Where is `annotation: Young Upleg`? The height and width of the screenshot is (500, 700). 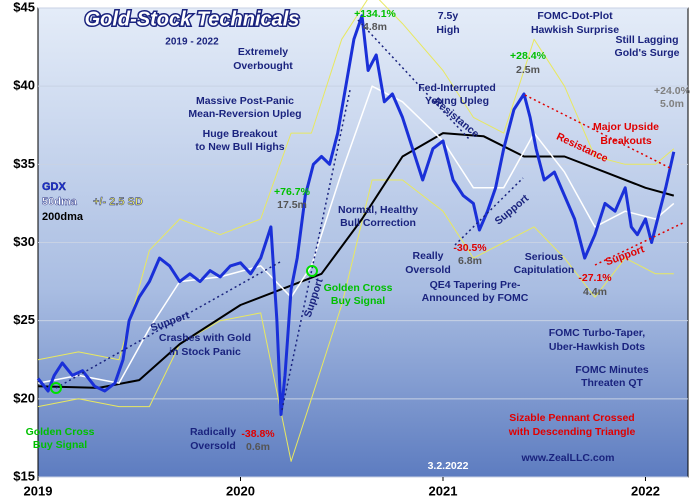
annotation: Young Upleg is located at coordinates (457, 101).